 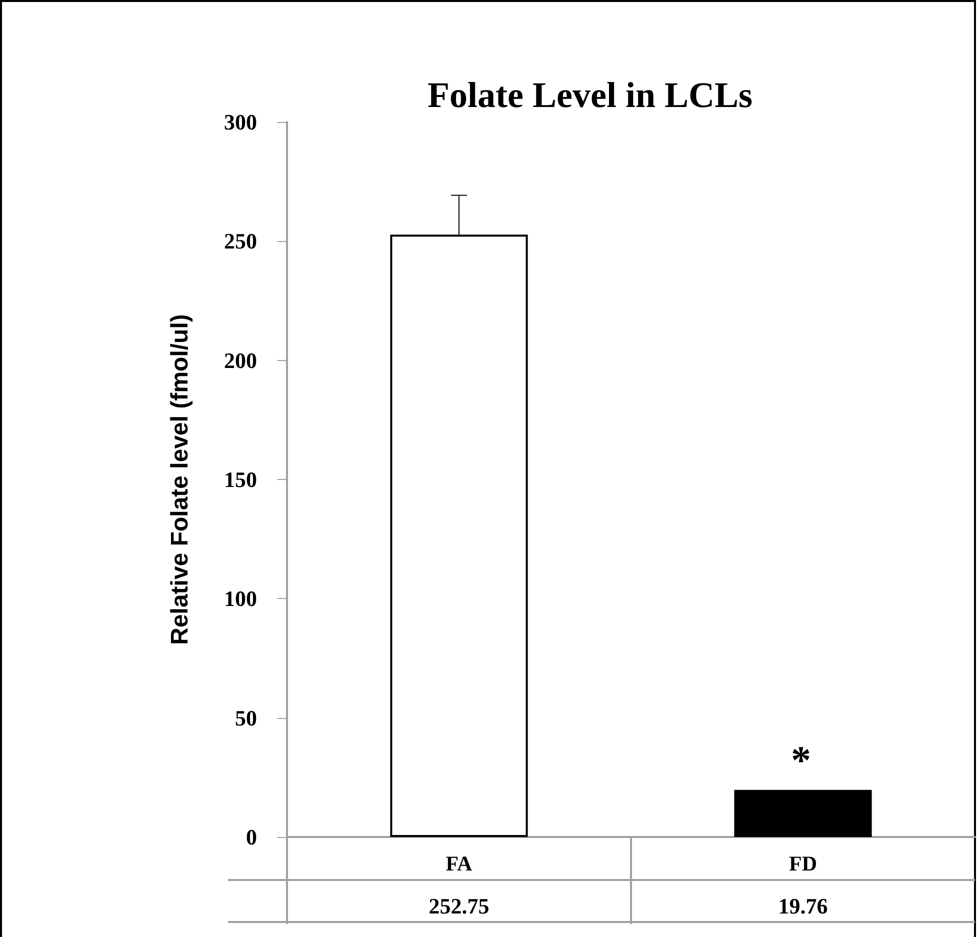 I want to click on data-label: 252.75, so click(x=459, y=906).